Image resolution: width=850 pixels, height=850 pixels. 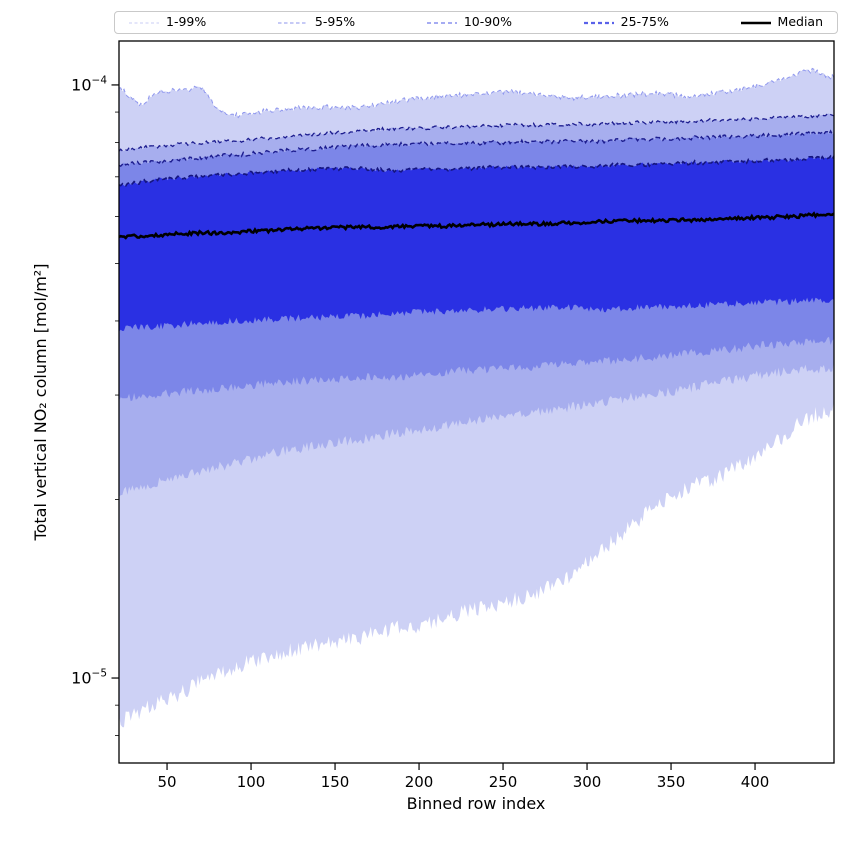 I want to click on edge-line-p99, so click(x=476, y=93).